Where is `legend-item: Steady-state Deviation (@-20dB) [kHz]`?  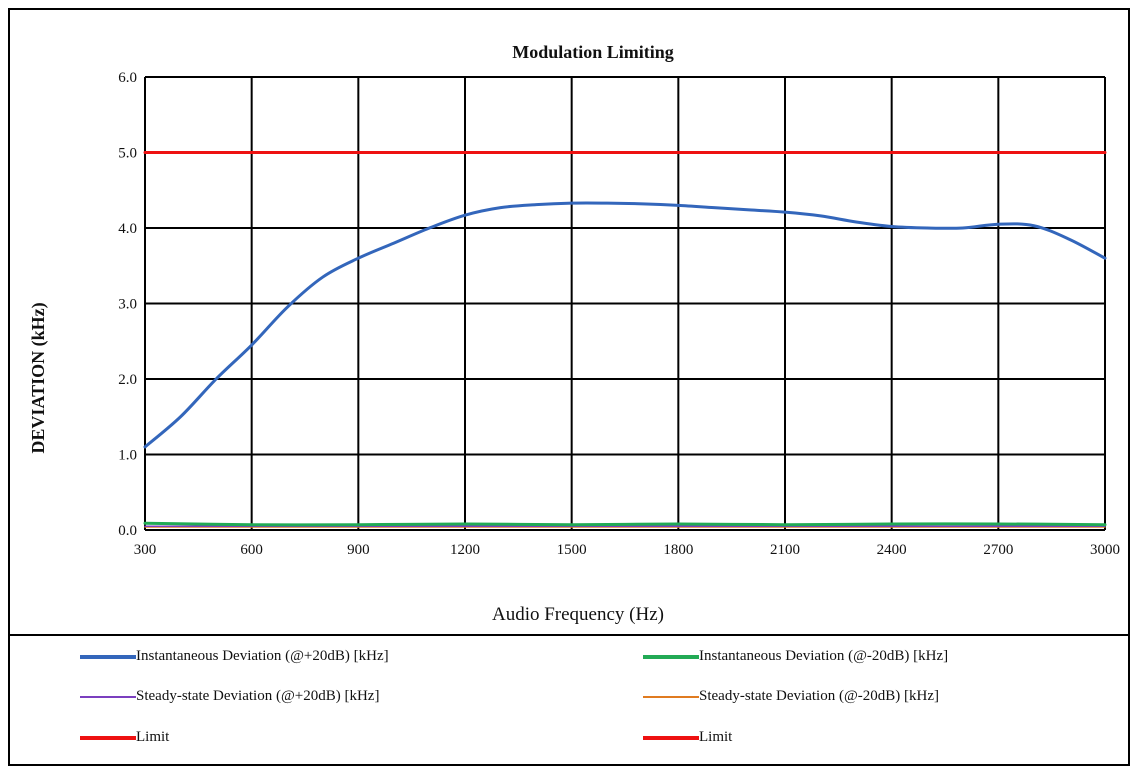 legend-item: Steady-state Deviation (@-20dB) [kHz] is located at coordinates (791, 696).